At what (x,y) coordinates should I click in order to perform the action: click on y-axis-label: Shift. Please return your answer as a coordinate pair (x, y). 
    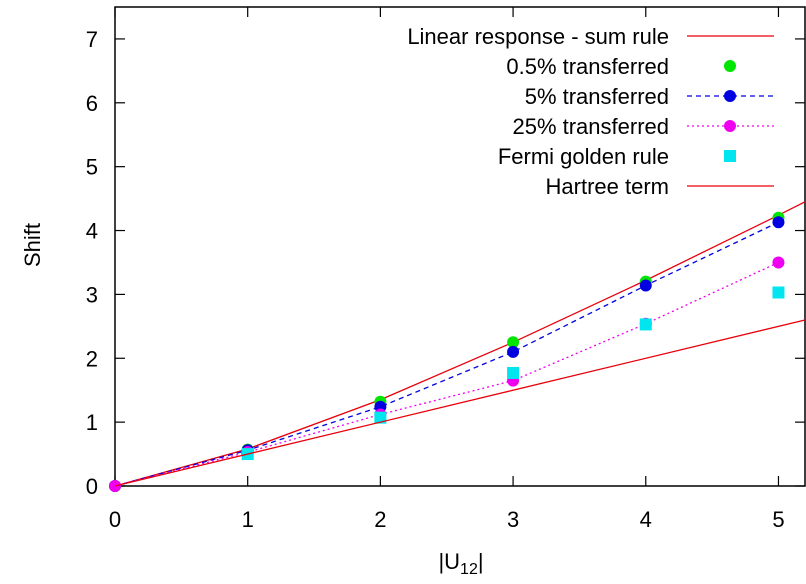
    Looking at the image, I should click on (32, 245).